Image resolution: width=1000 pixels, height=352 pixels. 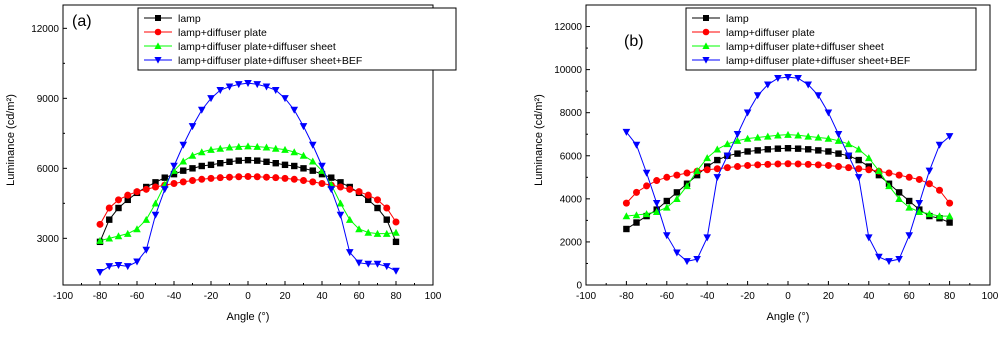 What do you see at coordinates (539, 140) in the screenshot?
I see `y-axis-title: Luminance (cd/m²)` at bounding box center [539, 140].